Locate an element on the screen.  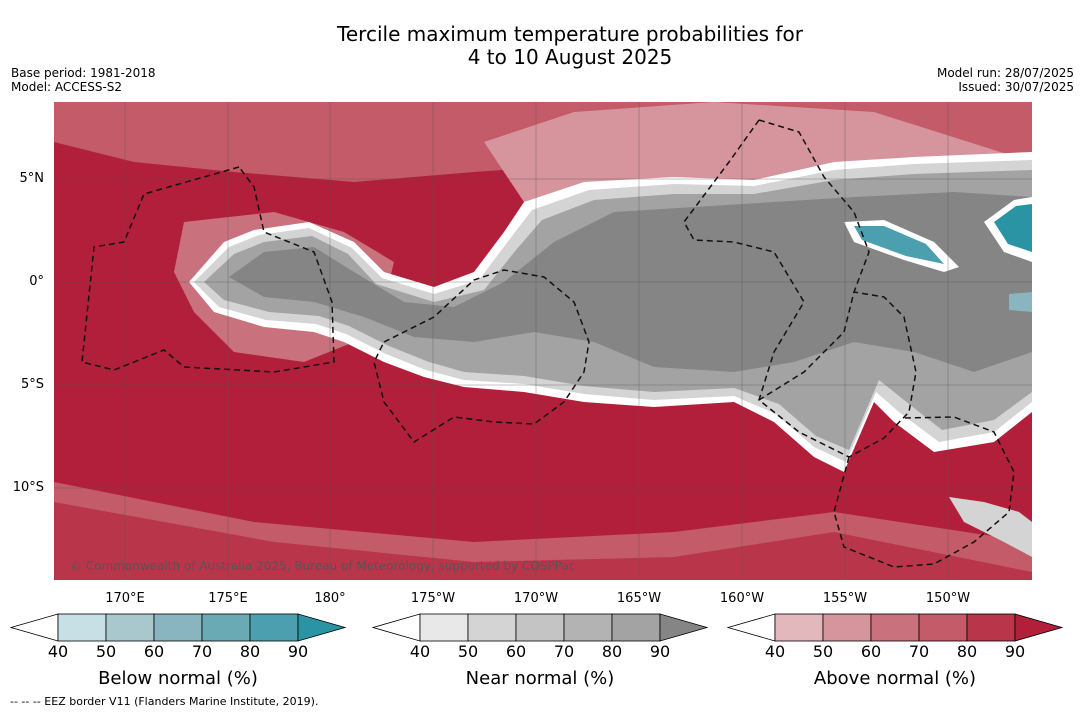
colorbar-below-tick-50: 50 is located at coordinates (106, 651).